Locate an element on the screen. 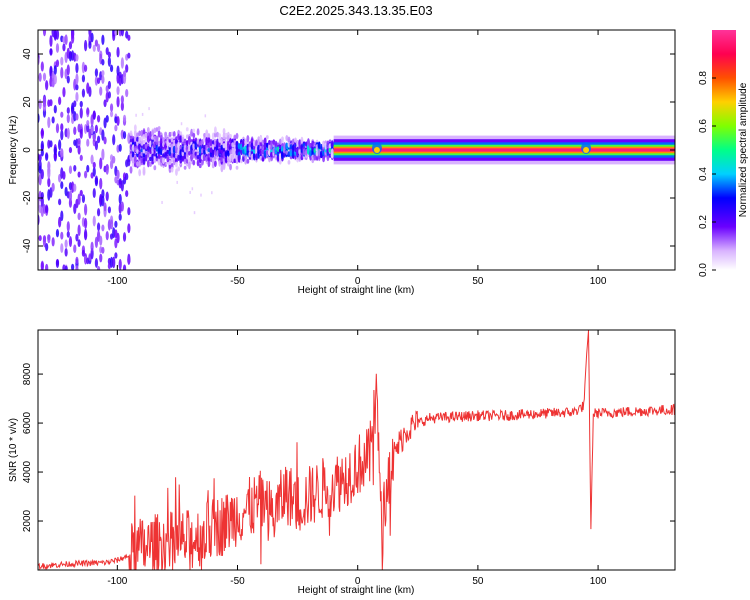 This screenshot has height=600, width=750. y-tick-label: 6000 is located at coordinates (27, 423).